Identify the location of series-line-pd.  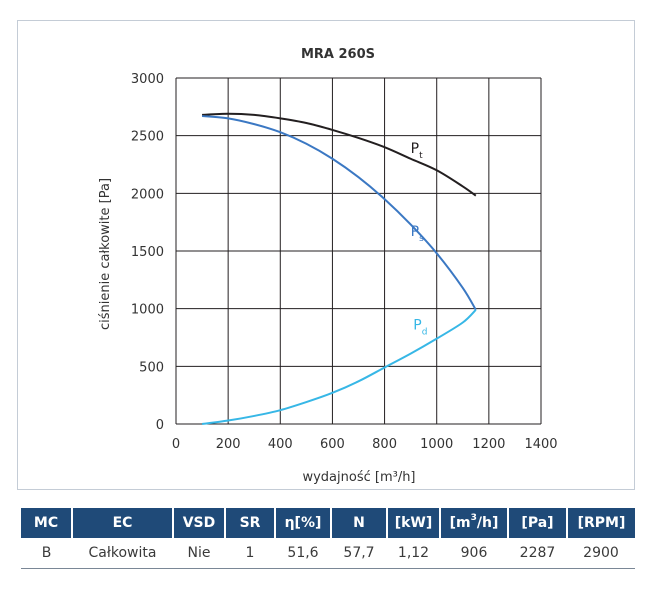
(339, 367).